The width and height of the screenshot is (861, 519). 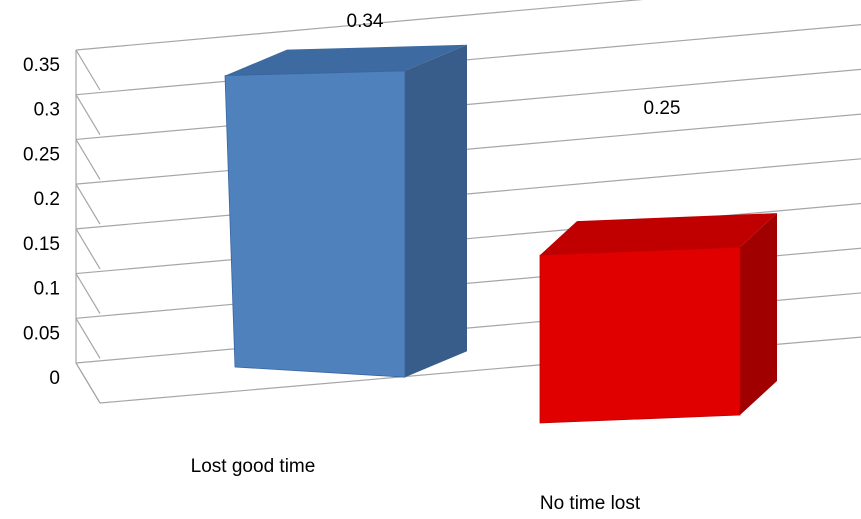 I want to click on data-label: 0.25, so click(x=662, y=108).